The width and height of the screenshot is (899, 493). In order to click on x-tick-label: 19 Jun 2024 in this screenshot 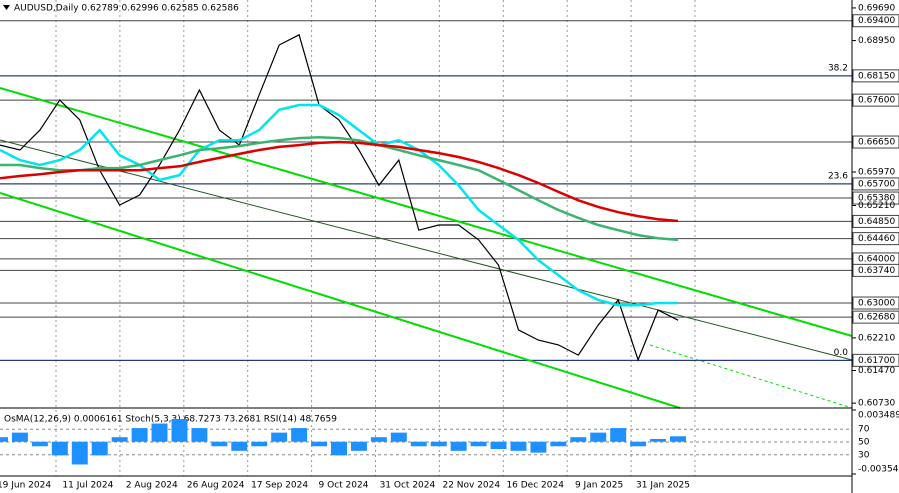, I will do `click(25, 486)`.